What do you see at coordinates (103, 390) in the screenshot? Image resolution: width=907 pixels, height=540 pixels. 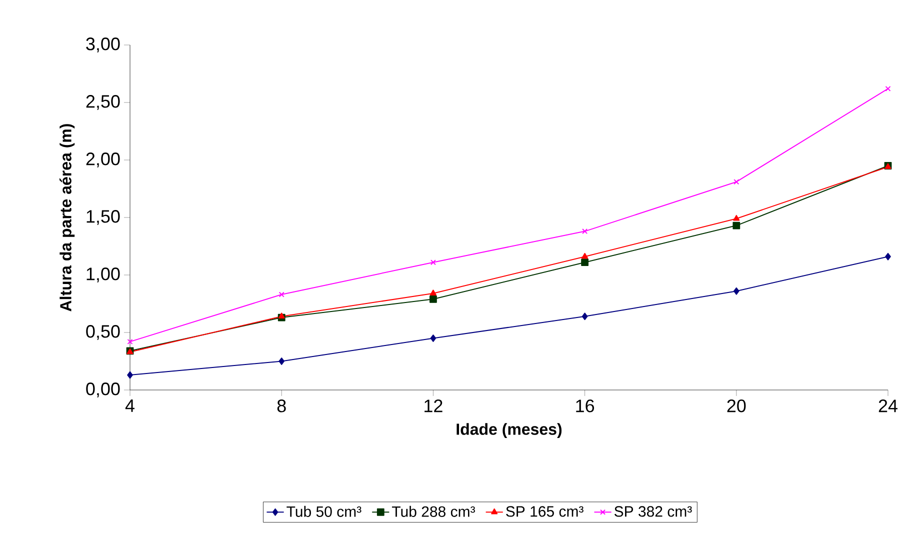 I see `y-tick-label: 0,00` at bounding box center [103, 390].